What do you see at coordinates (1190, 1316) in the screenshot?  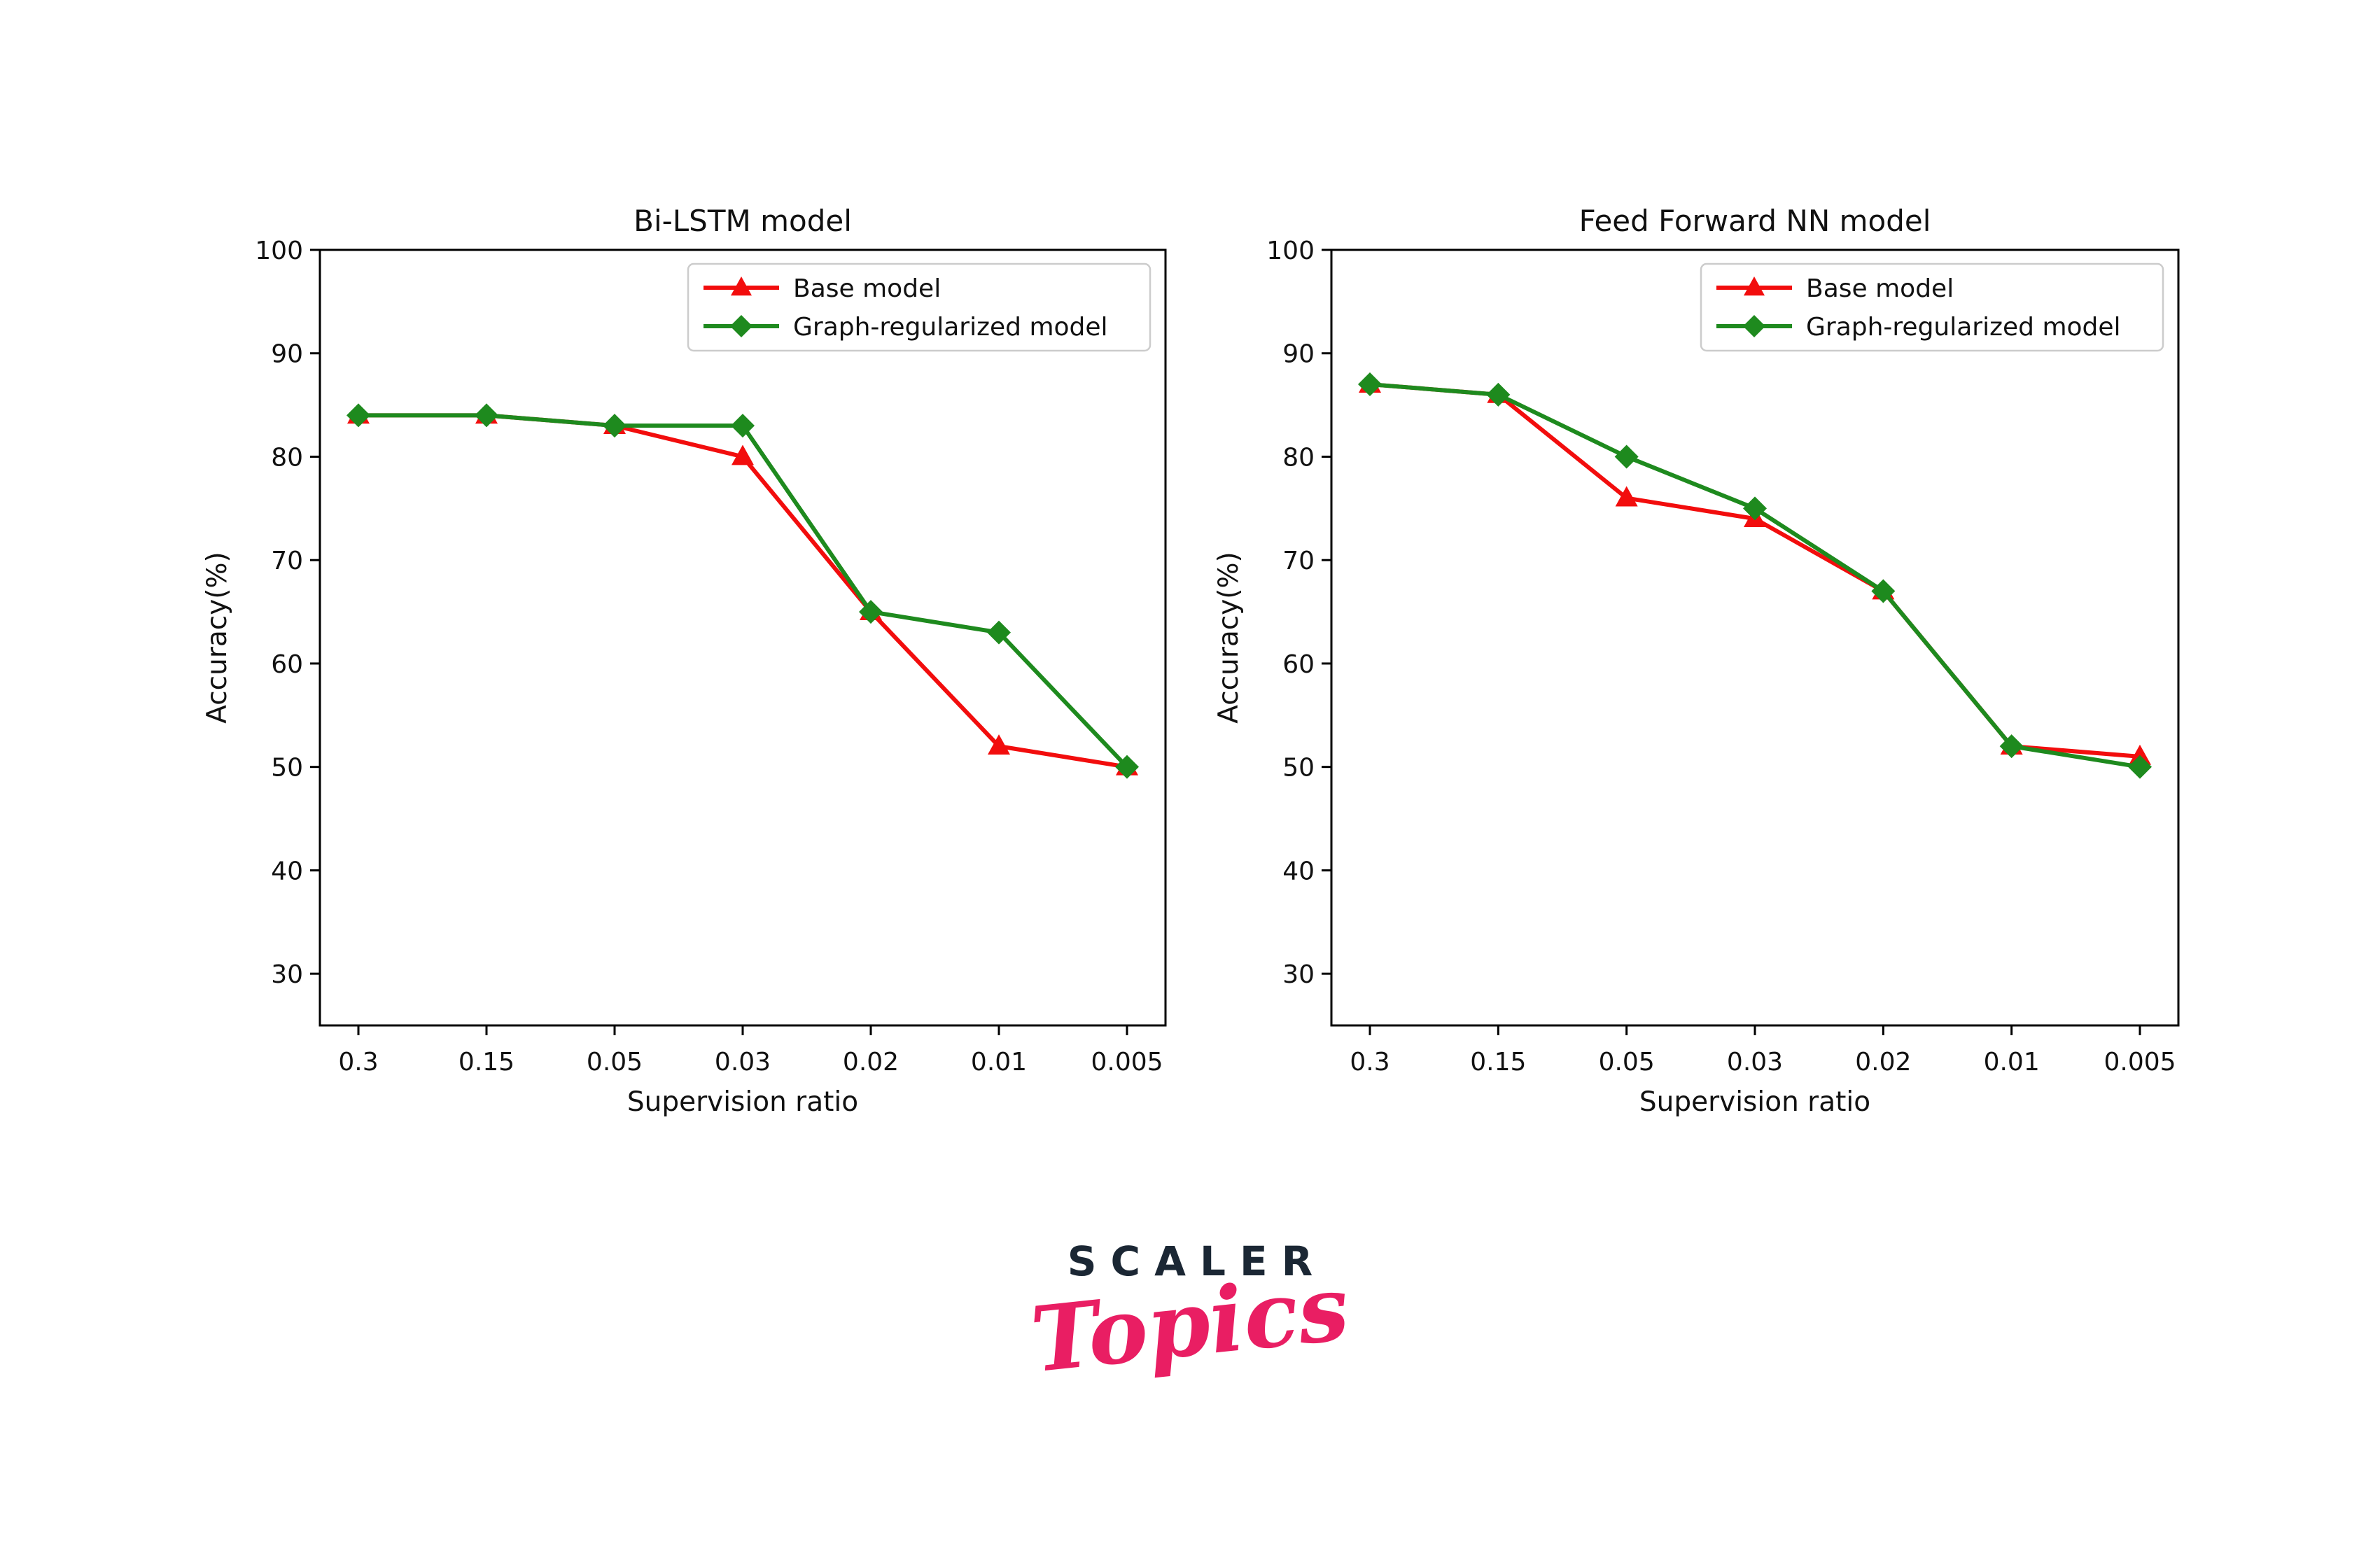 I see `scaler-topics-logo: SCALER Topics` at bounding box center [1190, 1316].